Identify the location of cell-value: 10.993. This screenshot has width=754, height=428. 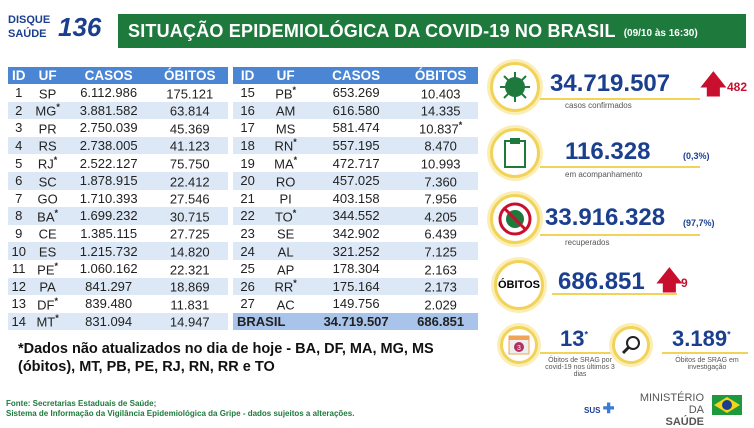
(440, 164).